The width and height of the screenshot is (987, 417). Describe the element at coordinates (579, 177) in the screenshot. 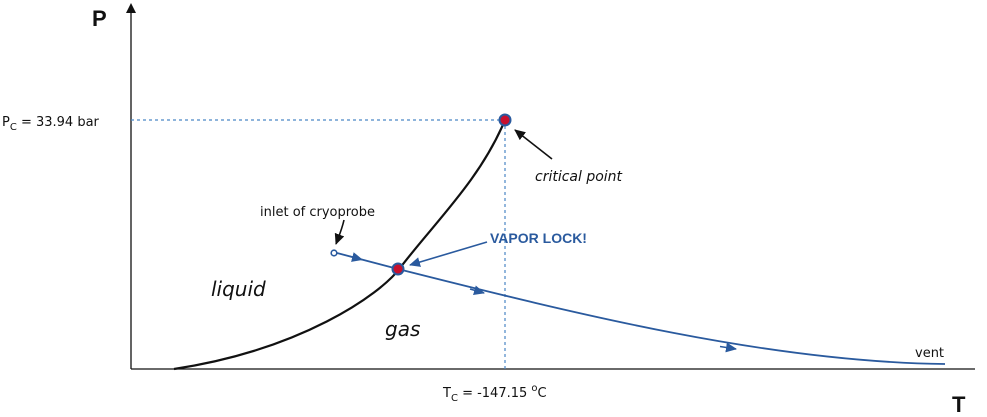

I see `critical-point-label: critical point` at that location.